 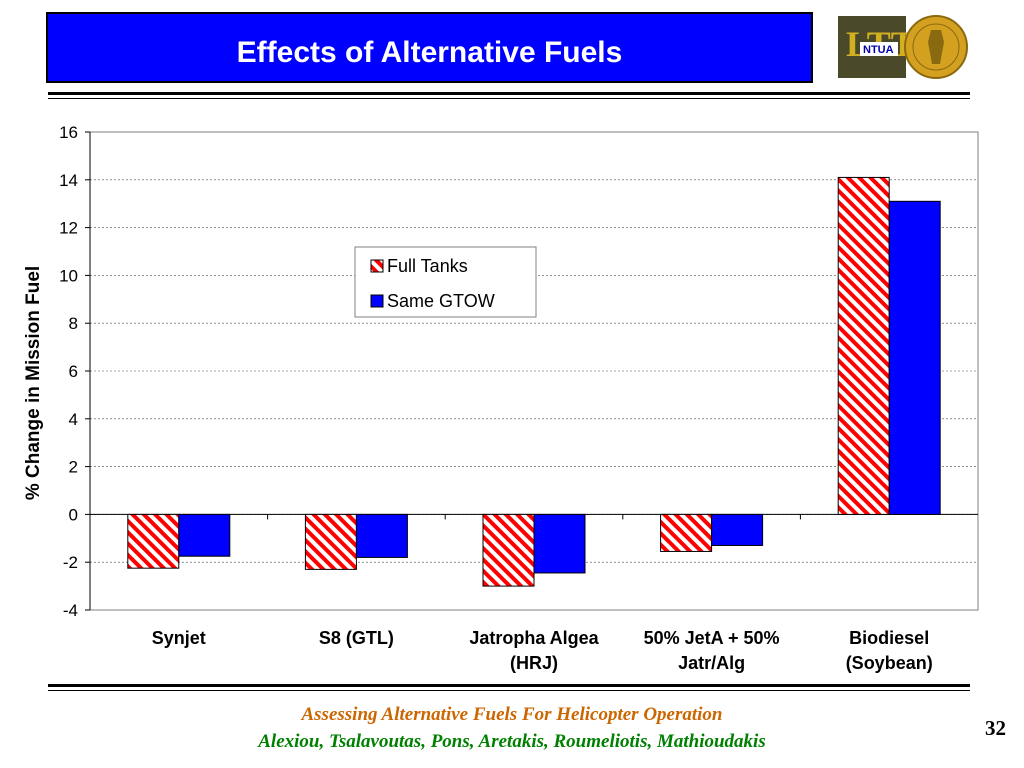 What do you see at coordinates (509, 93) in the screenshot?
I see `top-rule-thick` at bounding box center [509, 93].